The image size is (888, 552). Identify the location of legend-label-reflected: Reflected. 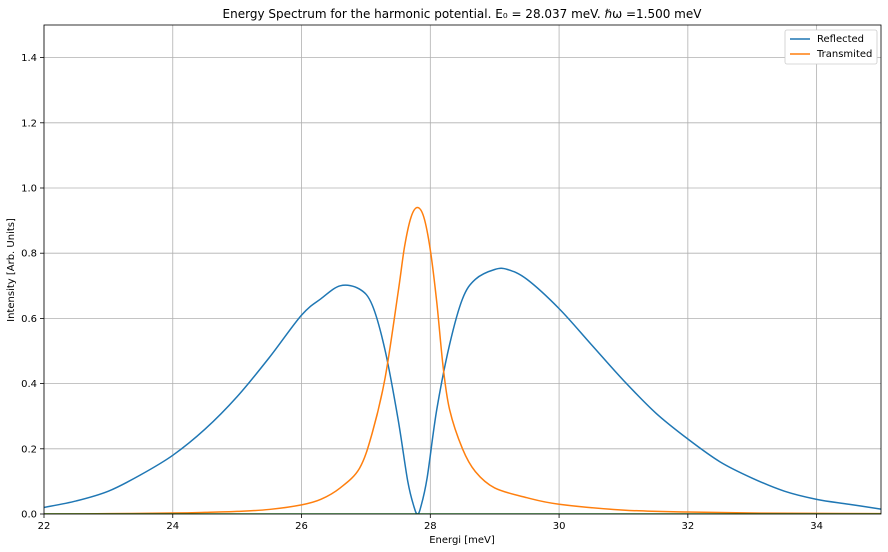
(840, 39).